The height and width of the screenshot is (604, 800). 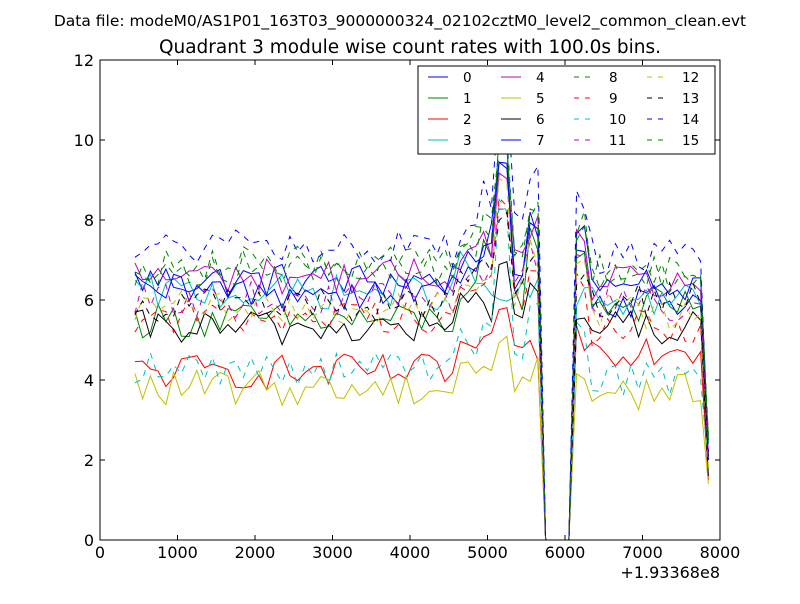 What do you see at coordinates (332, 552) in the screenshot?
I see `x-tick-label: 3000` at bounding box center [332, 552].